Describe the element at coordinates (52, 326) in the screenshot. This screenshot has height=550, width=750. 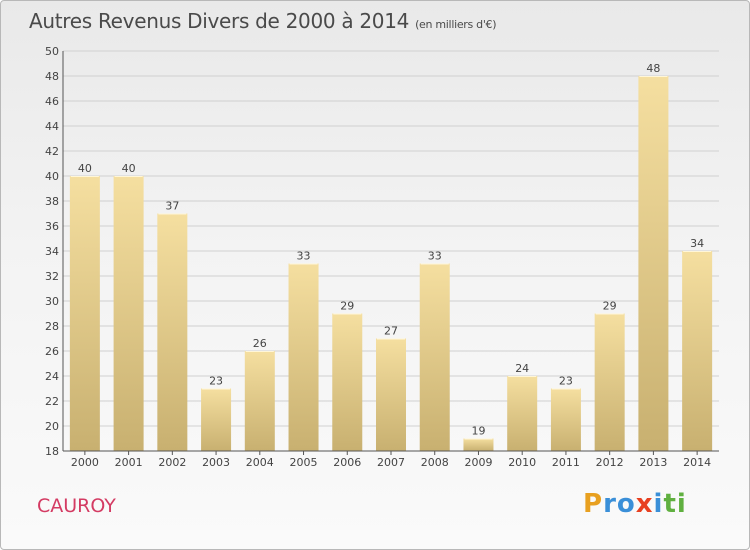
I see `y-tick-label: 28` at that location.